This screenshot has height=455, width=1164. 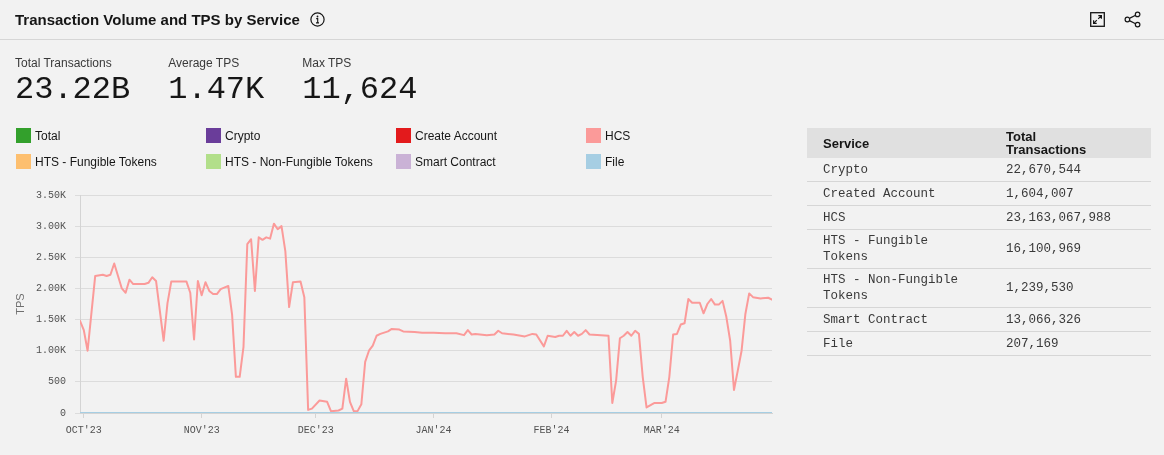 I want to click on text: Service, so click(x=846, y=143).